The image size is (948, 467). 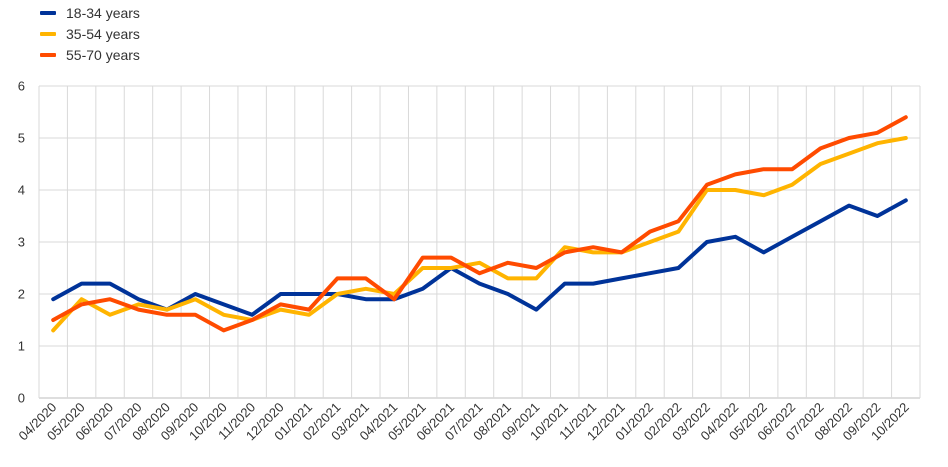 I want to click on legend-item-18-34: 18-34 years, so click(x=90, y=12).